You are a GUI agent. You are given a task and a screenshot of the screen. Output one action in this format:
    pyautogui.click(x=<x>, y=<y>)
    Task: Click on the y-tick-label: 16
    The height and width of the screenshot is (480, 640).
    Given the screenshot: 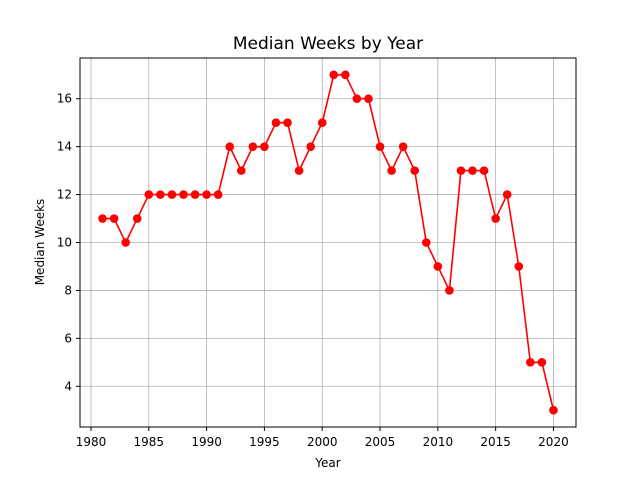 What is the action you would take?
    pyautogui.click(x=64, y=99)
    